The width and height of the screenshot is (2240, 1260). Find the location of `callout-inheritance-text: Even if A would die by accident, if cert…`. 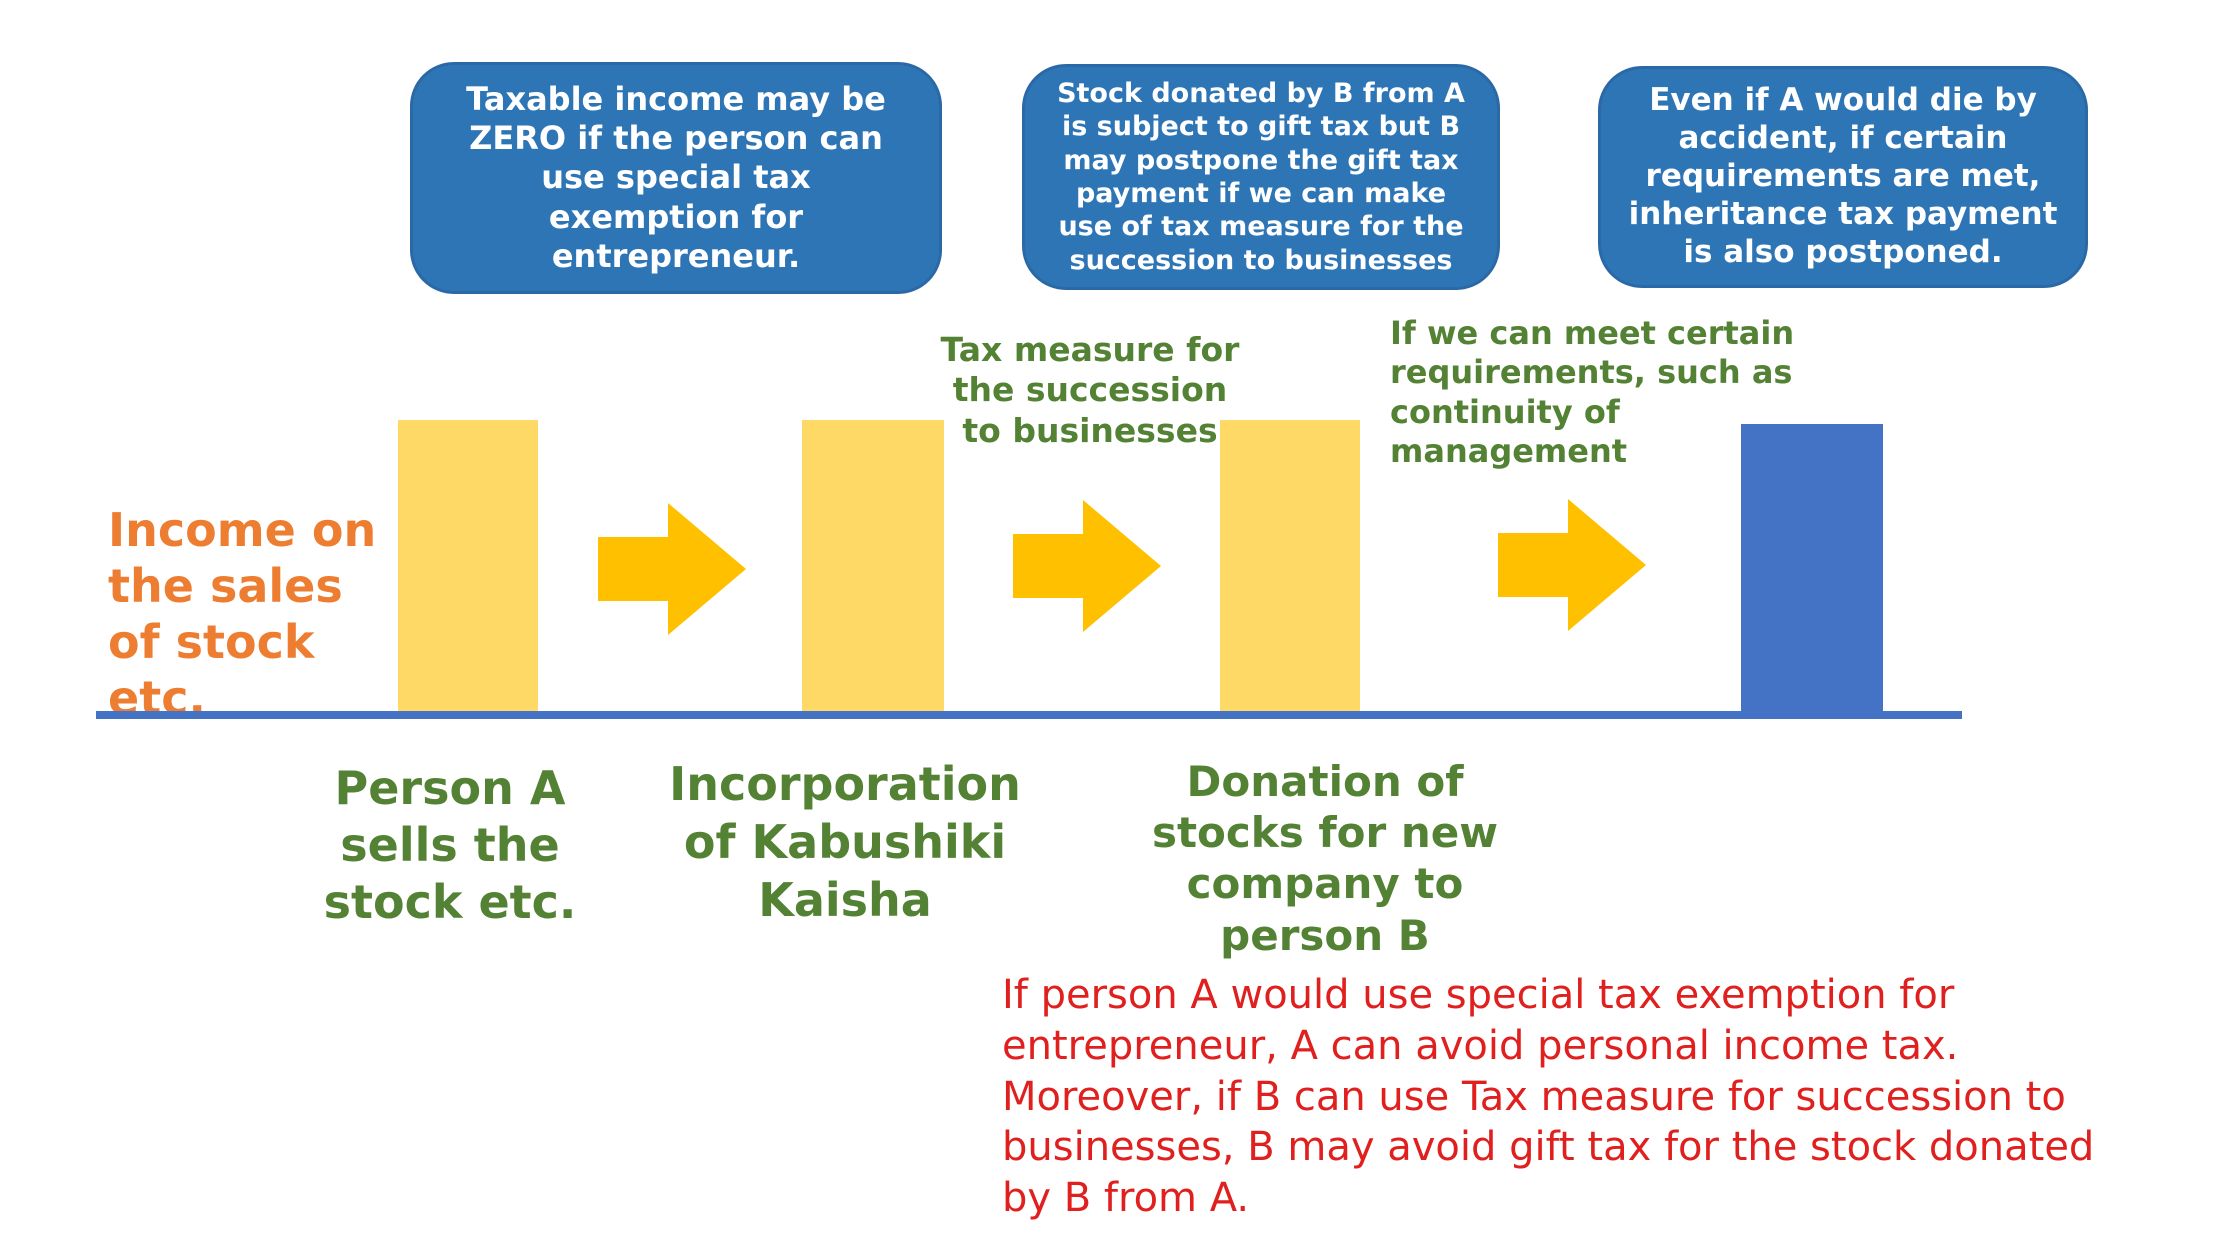

callout-inheritance-text: Even if A would die by accident, if cert… is located at coordinates (1843, 176).